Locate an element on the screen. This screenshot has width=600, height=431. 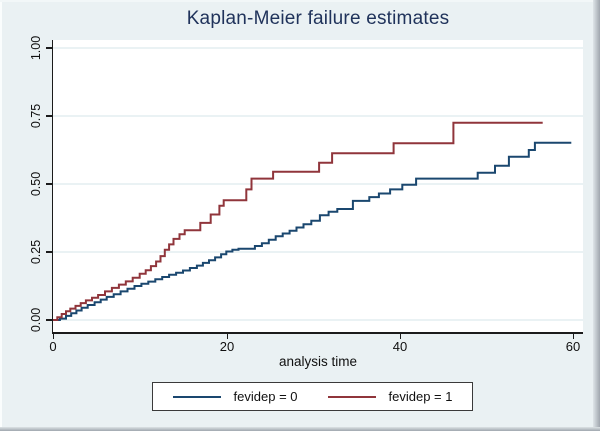
legend-item-fevidep-1: fevidep = 1 is located at coordinates (390, 396).